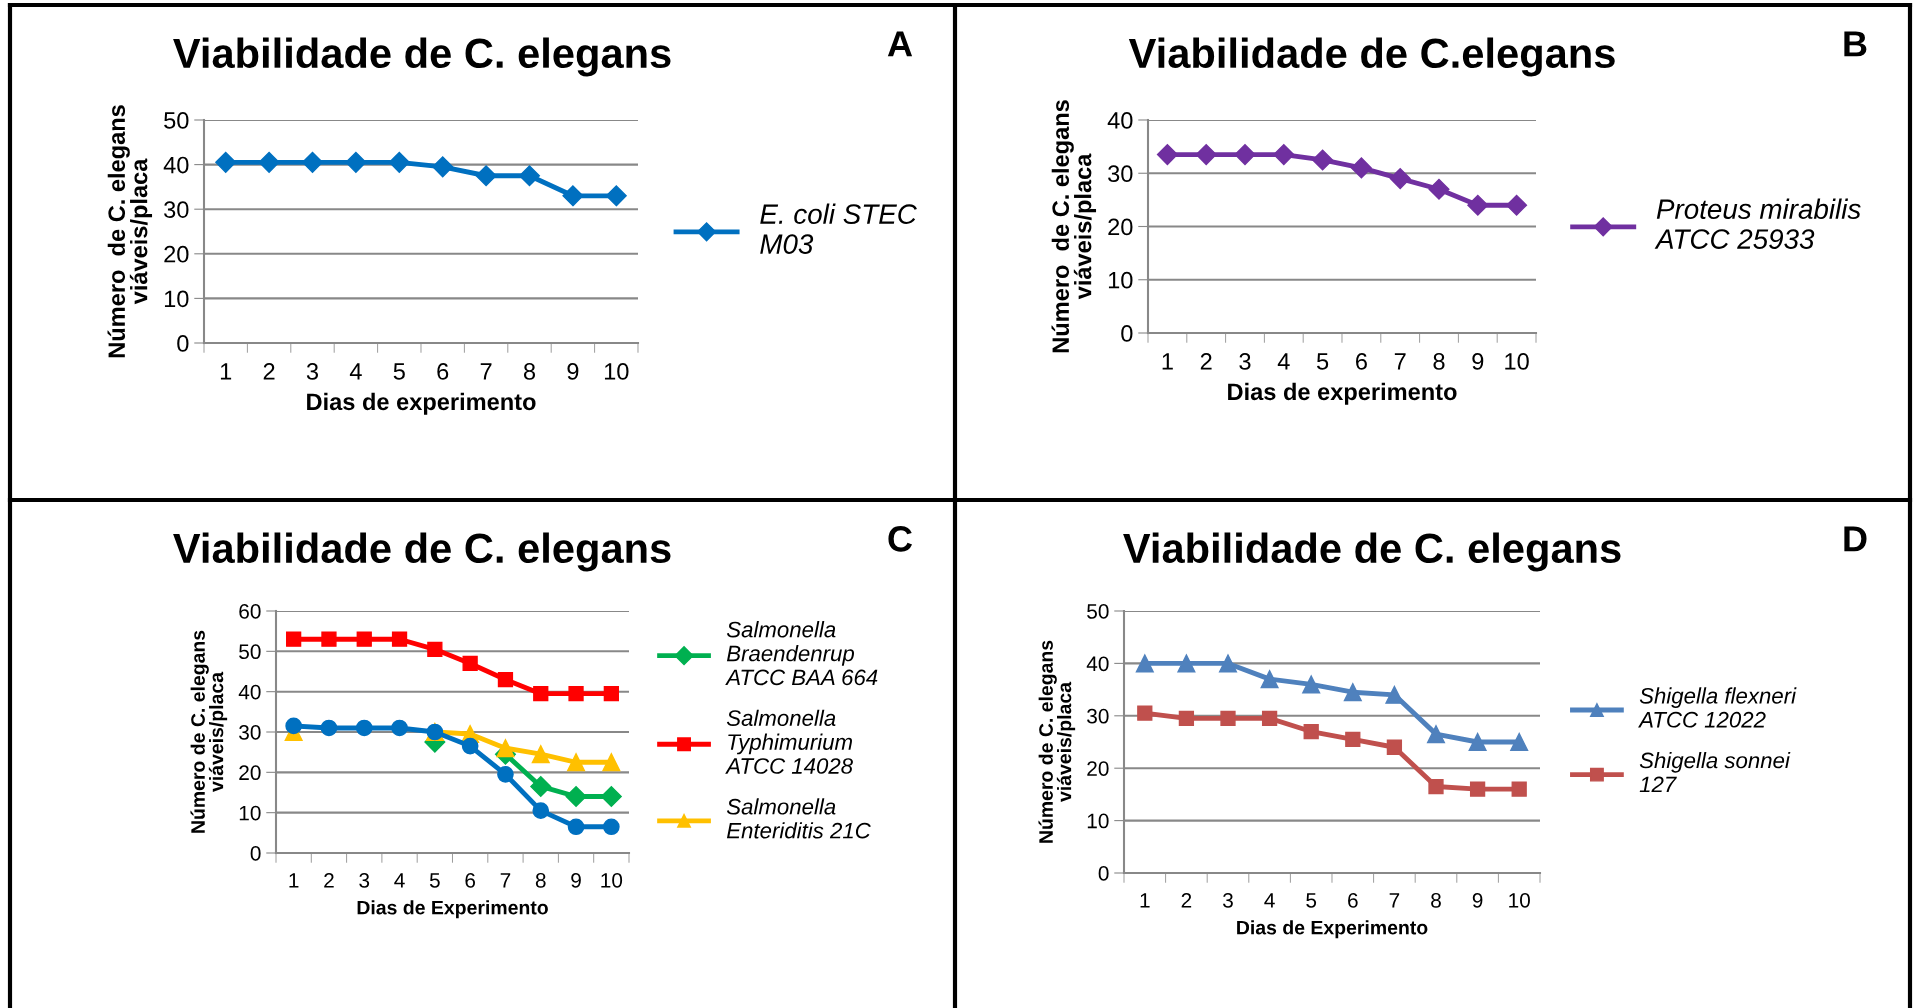 The image size is (1915, 1008). Describe the element at coordinates (1855, 44) in the screenshot. I see `text: B` at that location.